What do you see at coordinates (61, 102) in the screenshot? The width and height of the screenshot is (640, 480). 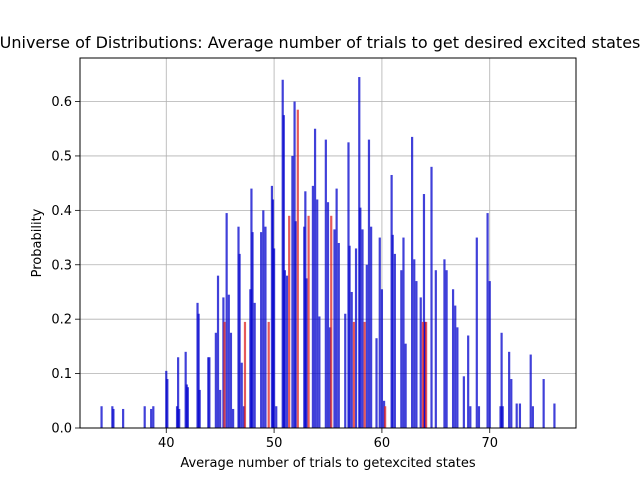 I see `y-tick-label: 0.6` at bounding box center [61, 102].